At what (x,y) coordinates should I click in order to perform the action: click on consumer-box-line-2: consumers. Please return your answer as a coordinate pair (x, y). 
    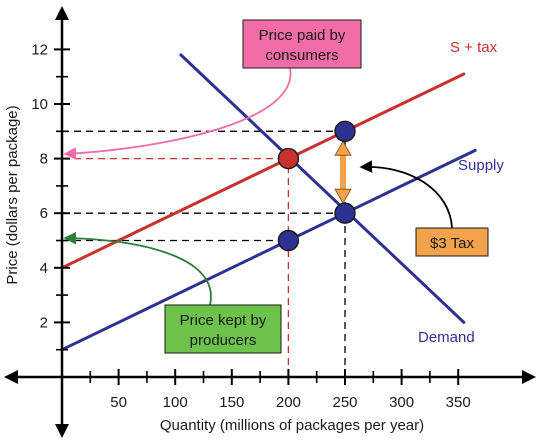
    Looking at the image, I should click on (301, 55).